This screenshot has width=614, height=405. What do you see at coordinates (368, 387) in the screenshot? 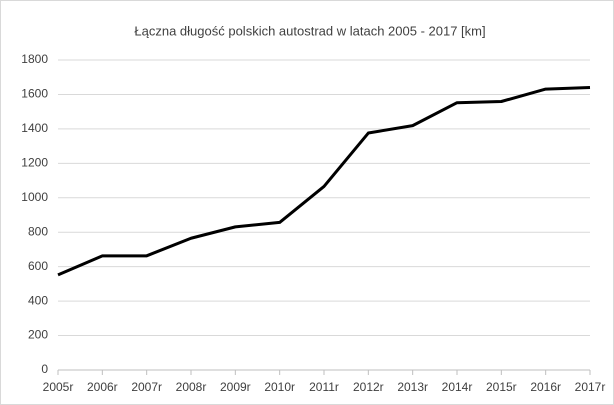
I see `x-tick-label: 2012r` at bounding box center [368, 387].